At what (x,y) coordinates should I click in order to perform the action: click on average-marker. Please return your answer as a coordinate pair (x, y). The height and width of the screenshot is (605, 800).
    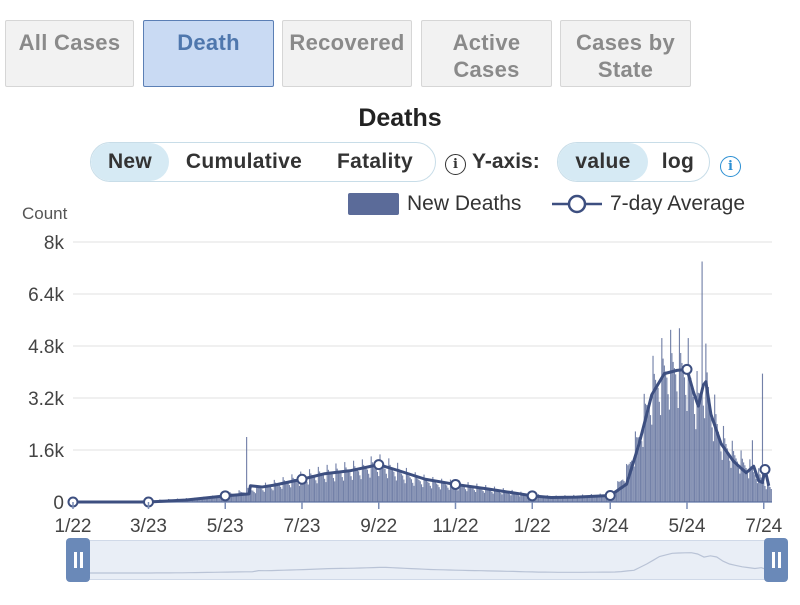
    Looking at the image, I should click on (302, 479).